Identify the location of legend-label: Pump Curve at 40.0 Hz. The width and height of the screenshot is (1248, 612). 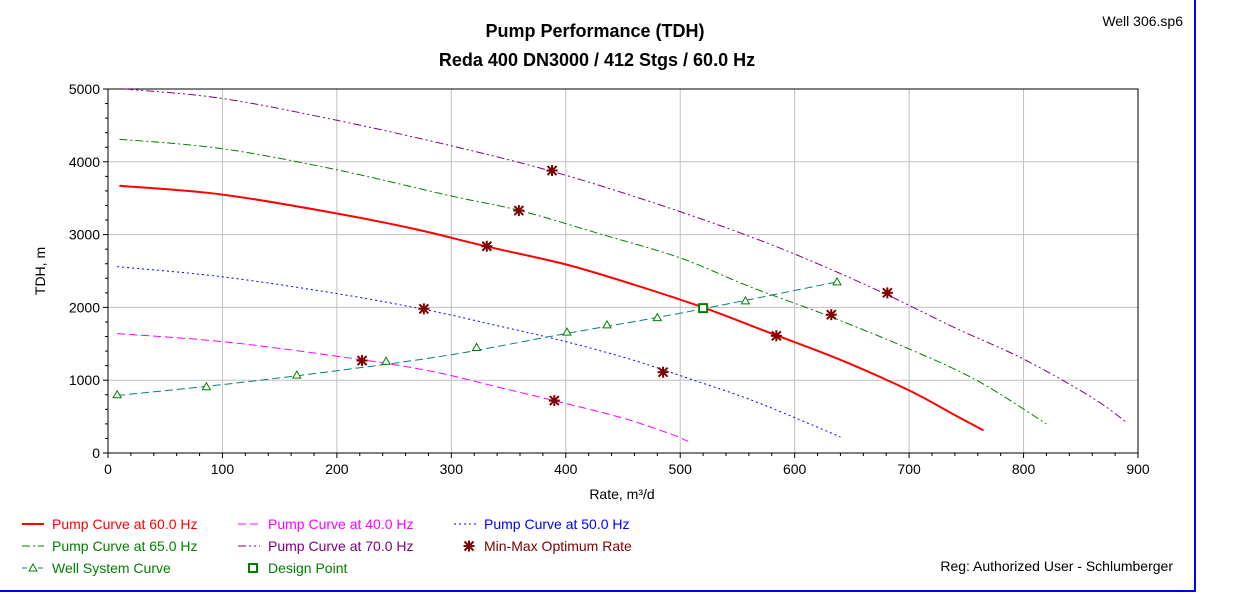
(341, 524).